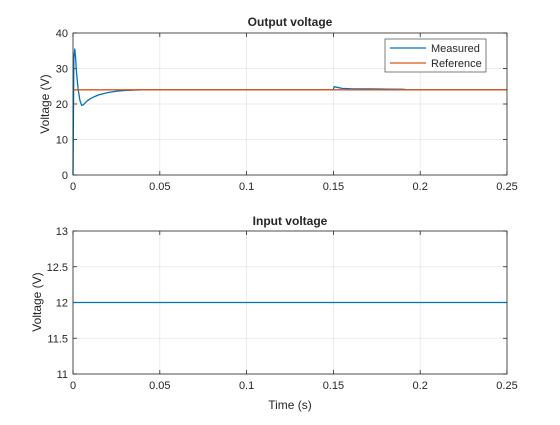  Describe the element at coordinates (57, 268) in the screenshot. I see `y-tick-label: 12.5` at that location.